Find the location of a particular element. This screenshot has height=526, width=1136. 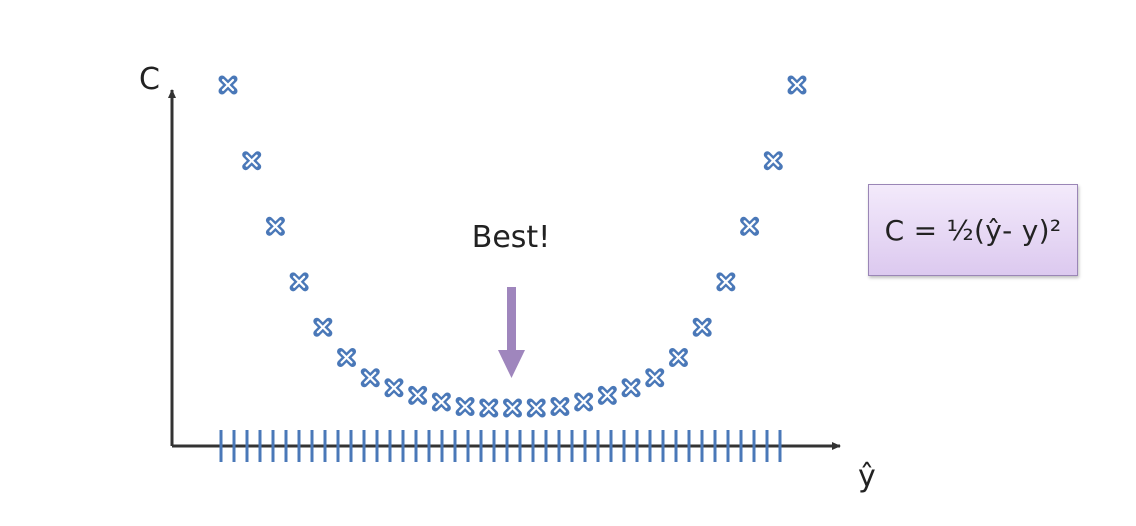

formula-box: C = ½(ŷ- y)² is located at coordinates (973, 230).